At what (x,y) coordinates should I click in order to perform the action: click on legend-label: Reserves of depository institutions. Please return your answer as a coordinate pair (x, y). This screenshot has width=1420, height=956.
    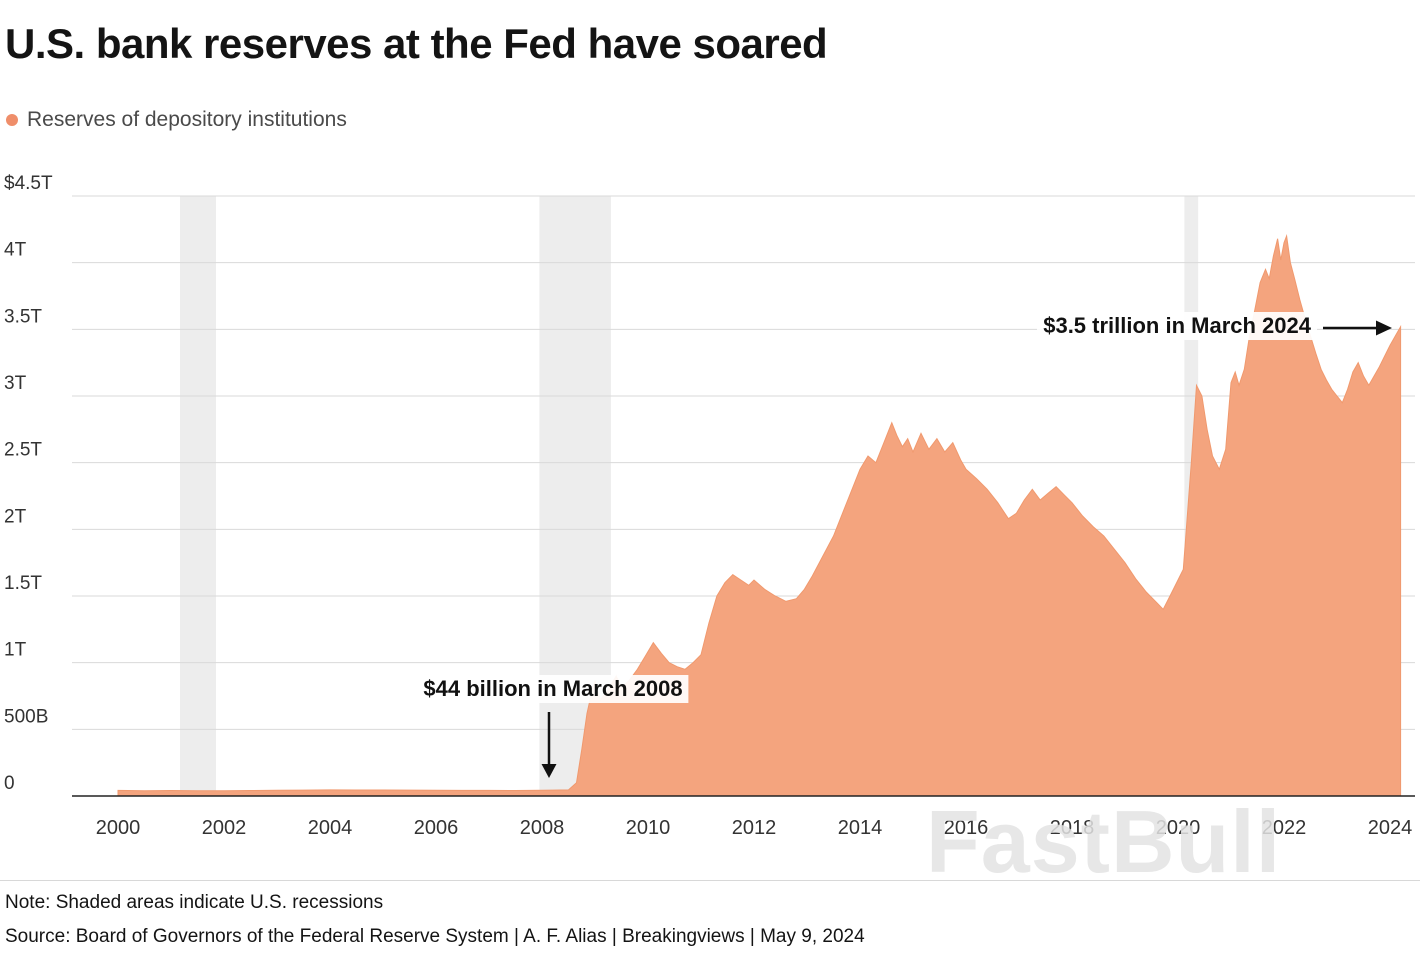
    Looking at the image, I should click on (187, 119).